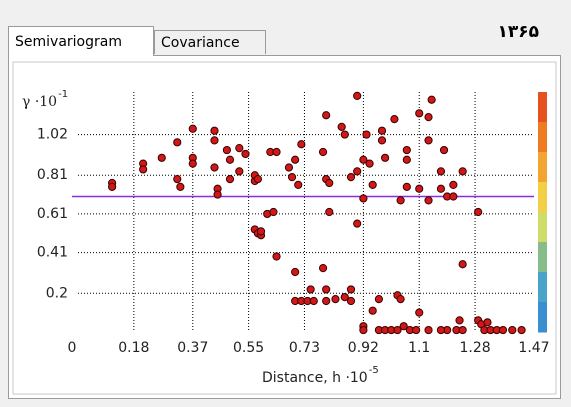 This screenshot has height=407, width=571. I want to click on x-tick-label: 0.18, so click(133, 348).